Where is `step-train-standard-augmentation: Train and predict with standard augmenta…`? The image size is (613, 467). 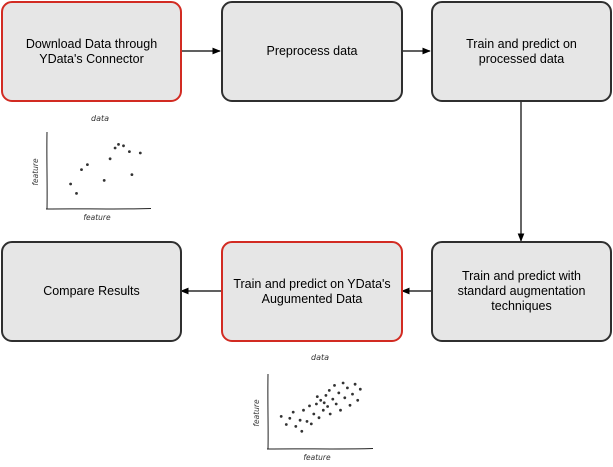 step-train-standard-augmentation: Train and predict with standard augmenta… is located at coordinates (521, 291).